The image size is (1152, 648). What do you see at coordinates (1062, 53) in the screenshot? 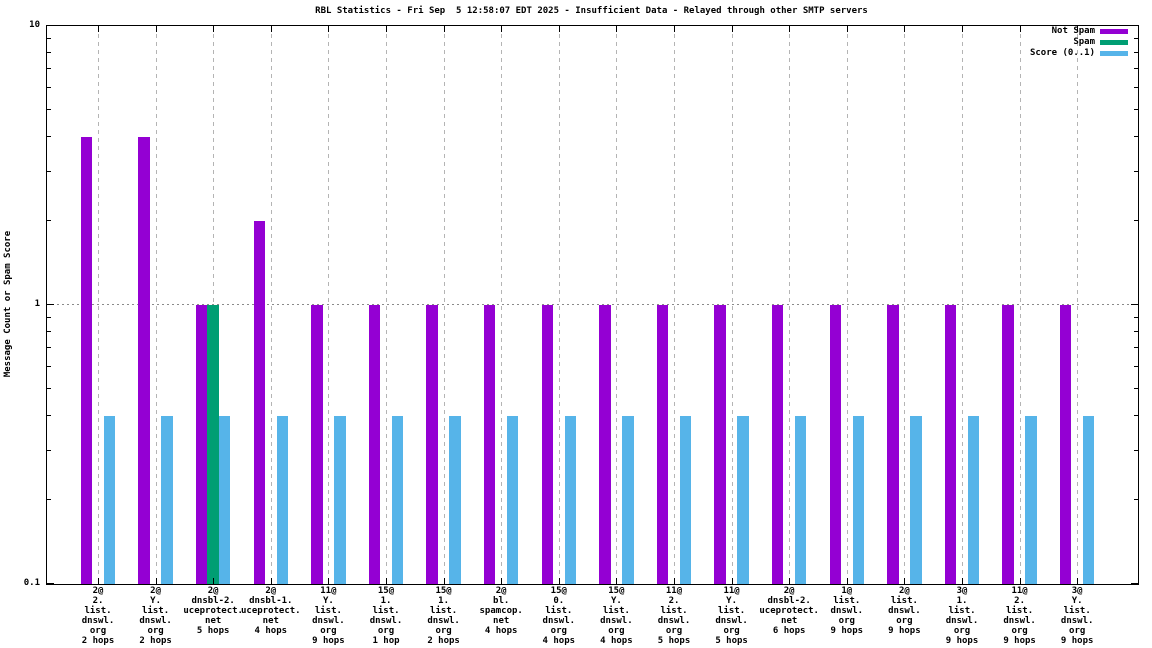
I see `legend-label-score-0-1: Score (0..1)` at bounding box center [1062, 53].